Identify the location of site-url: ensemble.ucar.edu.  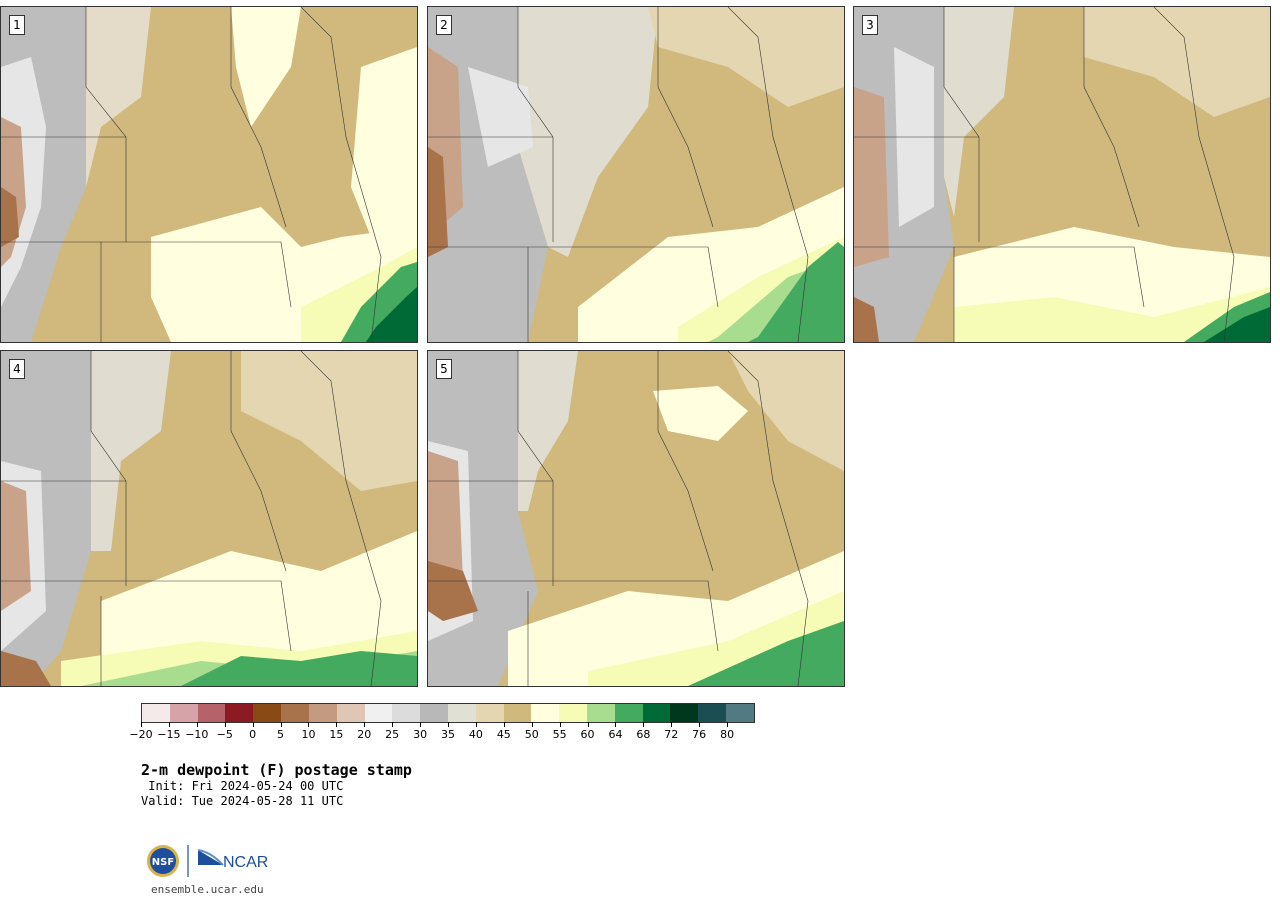
(207, 889).